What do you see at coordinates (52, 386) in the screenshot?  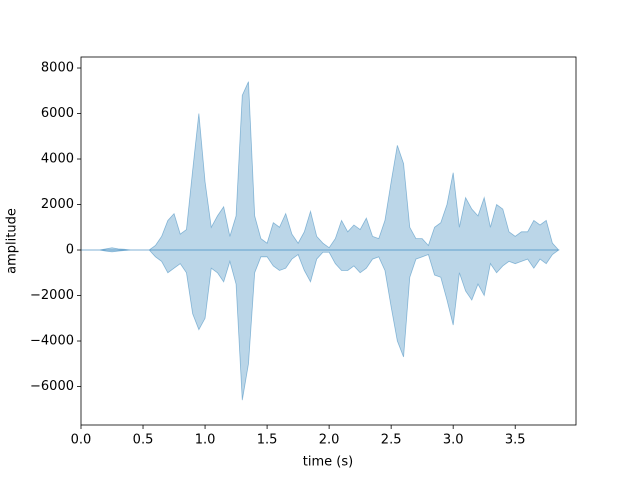 I see `y-tick-label: −6000` at bounding box center [52, 386].